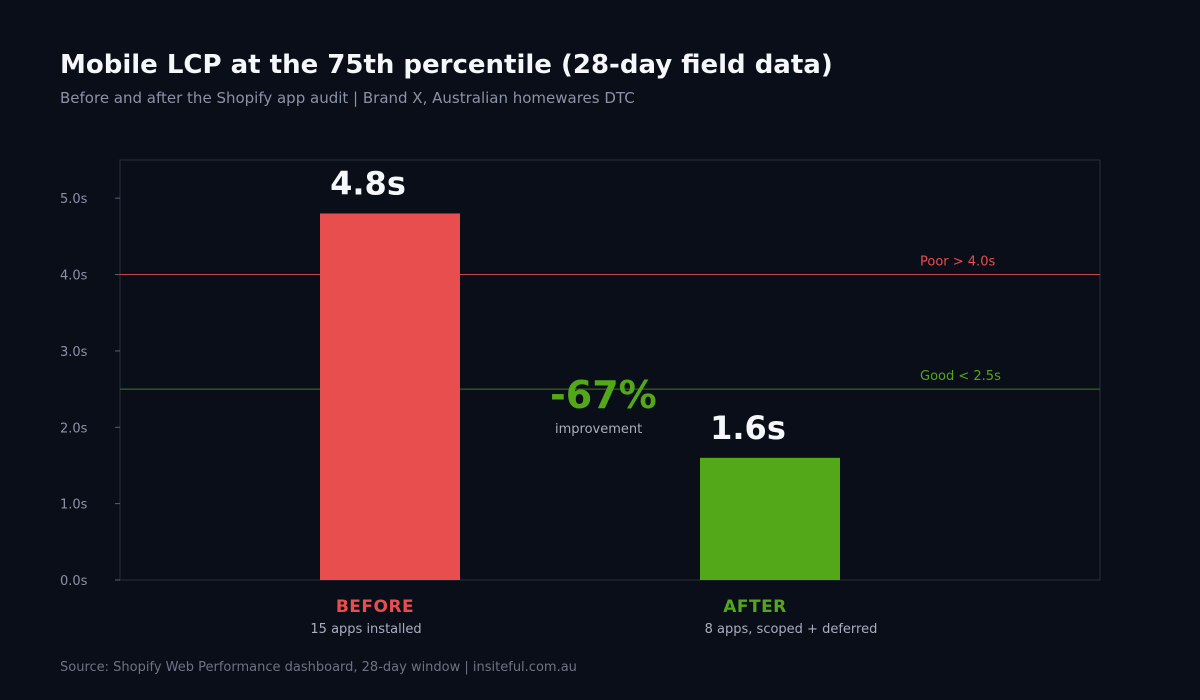 Image resolution: width=1200 pixels, height=700 pixels. What do you see at coordinates (390, 397) in the screenshot?
I see `bar-before` at bounding box center [390, 397].